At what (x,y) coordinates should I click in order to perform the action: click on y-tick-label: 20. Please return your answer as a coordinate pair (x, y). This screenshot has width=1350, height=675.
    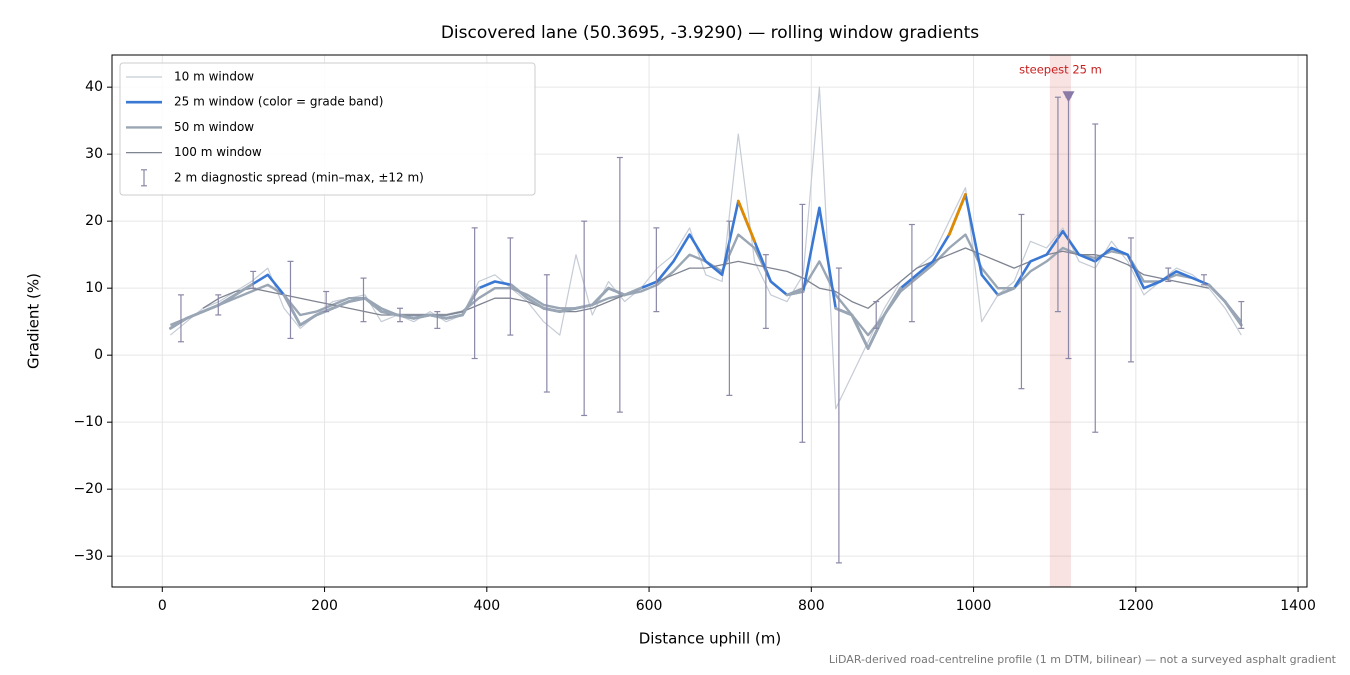
    Looking at the image, I should click on (94, 221).